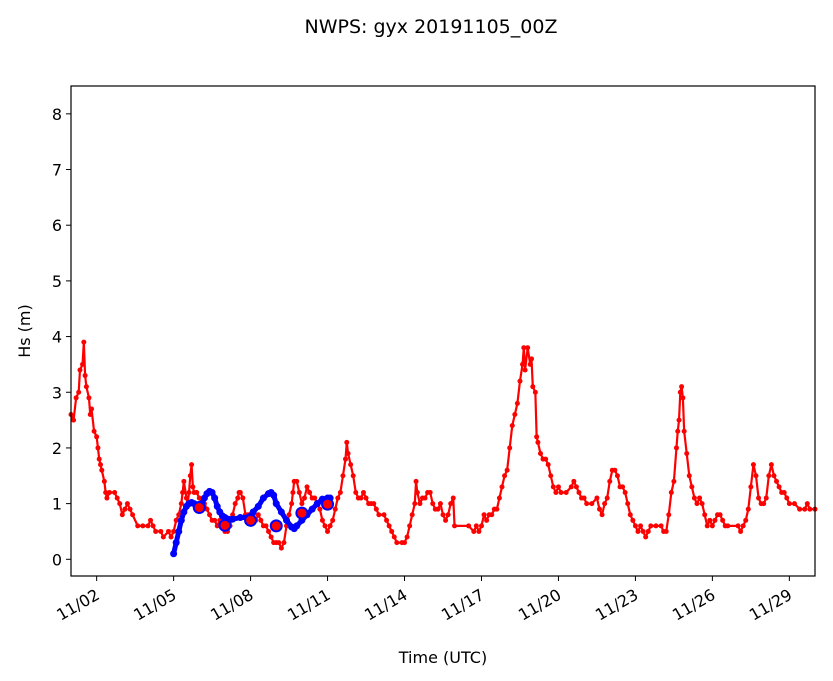 This screenshot has width=833, height=681. What do you see at coordinates (57, 170) in the screenshot?
I see `y-tick-label: 7` at bounding box center [57, 170].